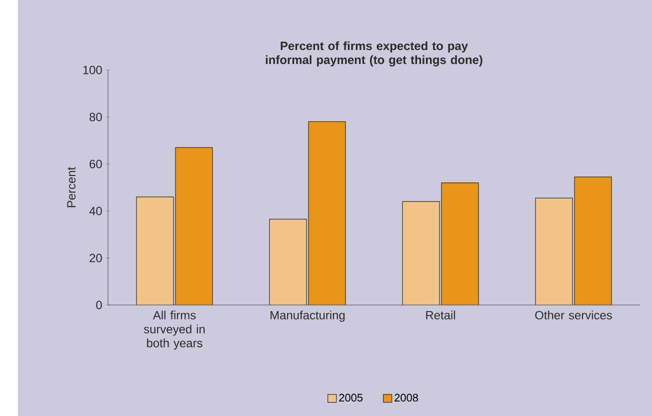  I want to click on x-tick-label: All firms surveyed in both years, so click(174, 330).